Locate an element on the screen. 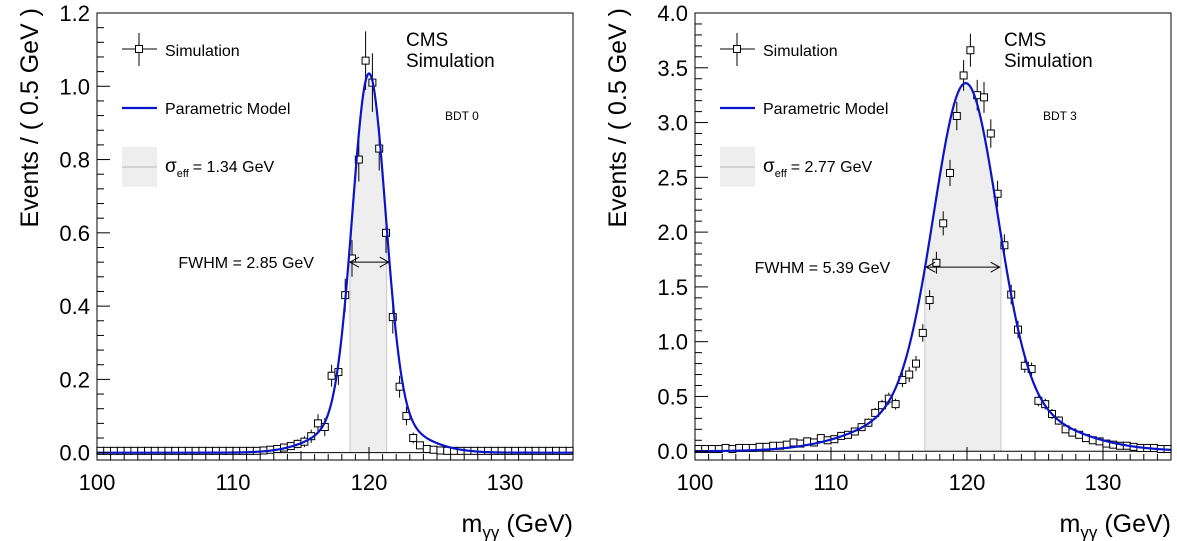 The width and height of the screenshot is (1177, 541). legend-sigma-label: σeff = 1.34 GeV is located at coordinates (219, 168).